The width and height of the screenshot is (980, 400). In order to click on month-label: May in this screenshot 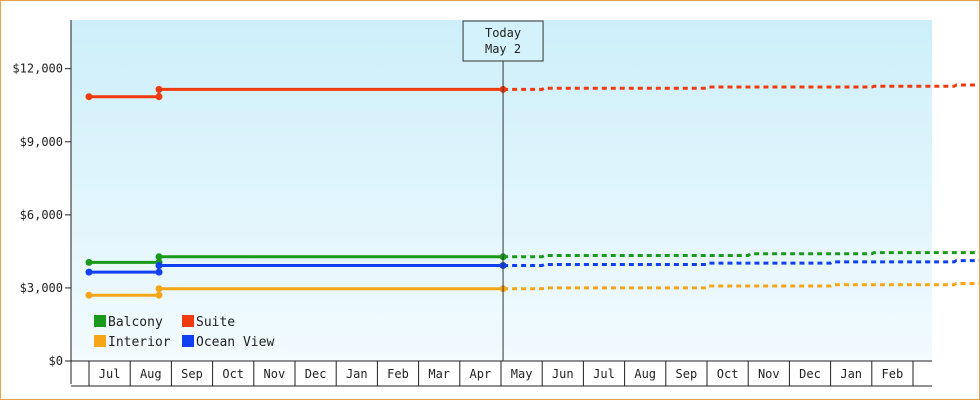, I will do `click(522, 374)`.